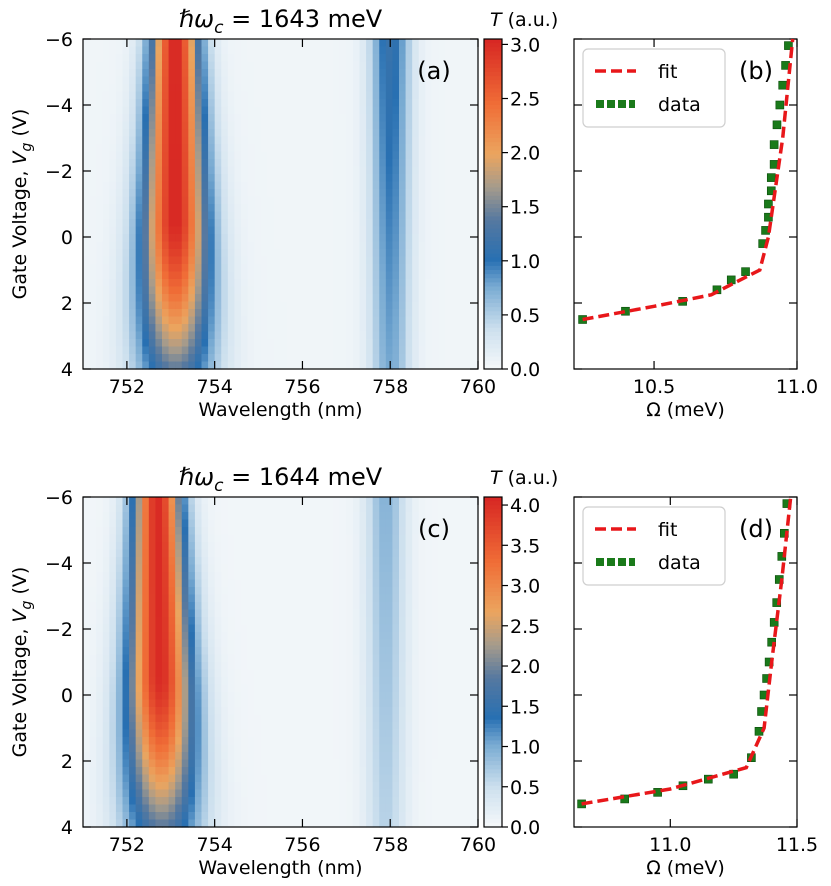 The image size is (831, 886). I want to click on data-point, so click(788, 45).